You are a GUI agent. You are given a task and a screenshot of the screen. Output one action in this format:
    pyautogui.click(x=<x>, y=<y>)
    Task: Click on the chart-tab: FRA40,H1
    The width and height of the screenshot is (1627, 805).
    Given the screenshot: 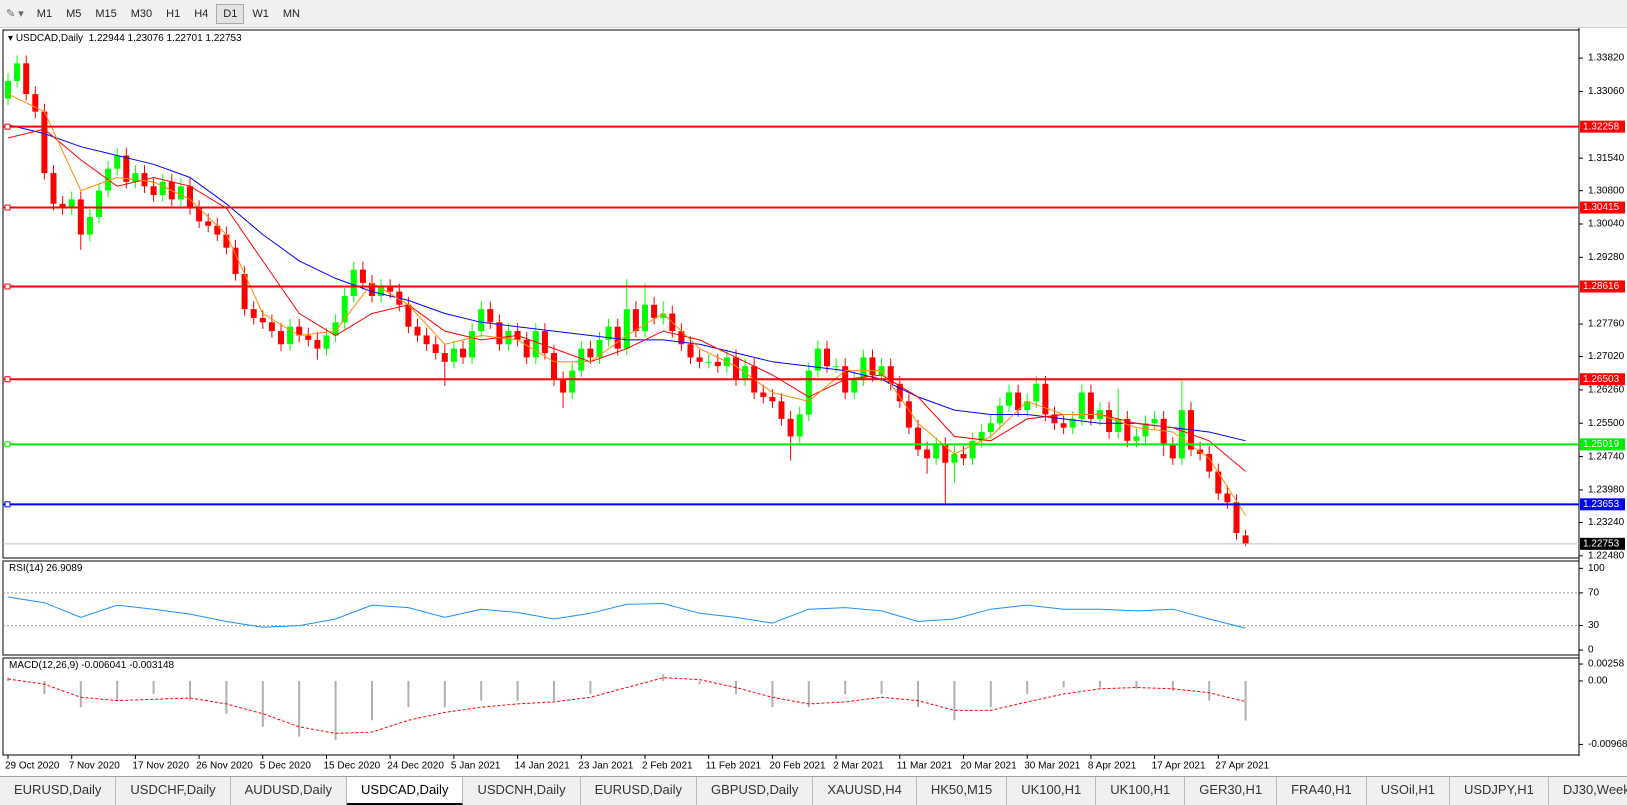 What is the action you would take?
    pyautogui.click(x=1322, y=791)
    